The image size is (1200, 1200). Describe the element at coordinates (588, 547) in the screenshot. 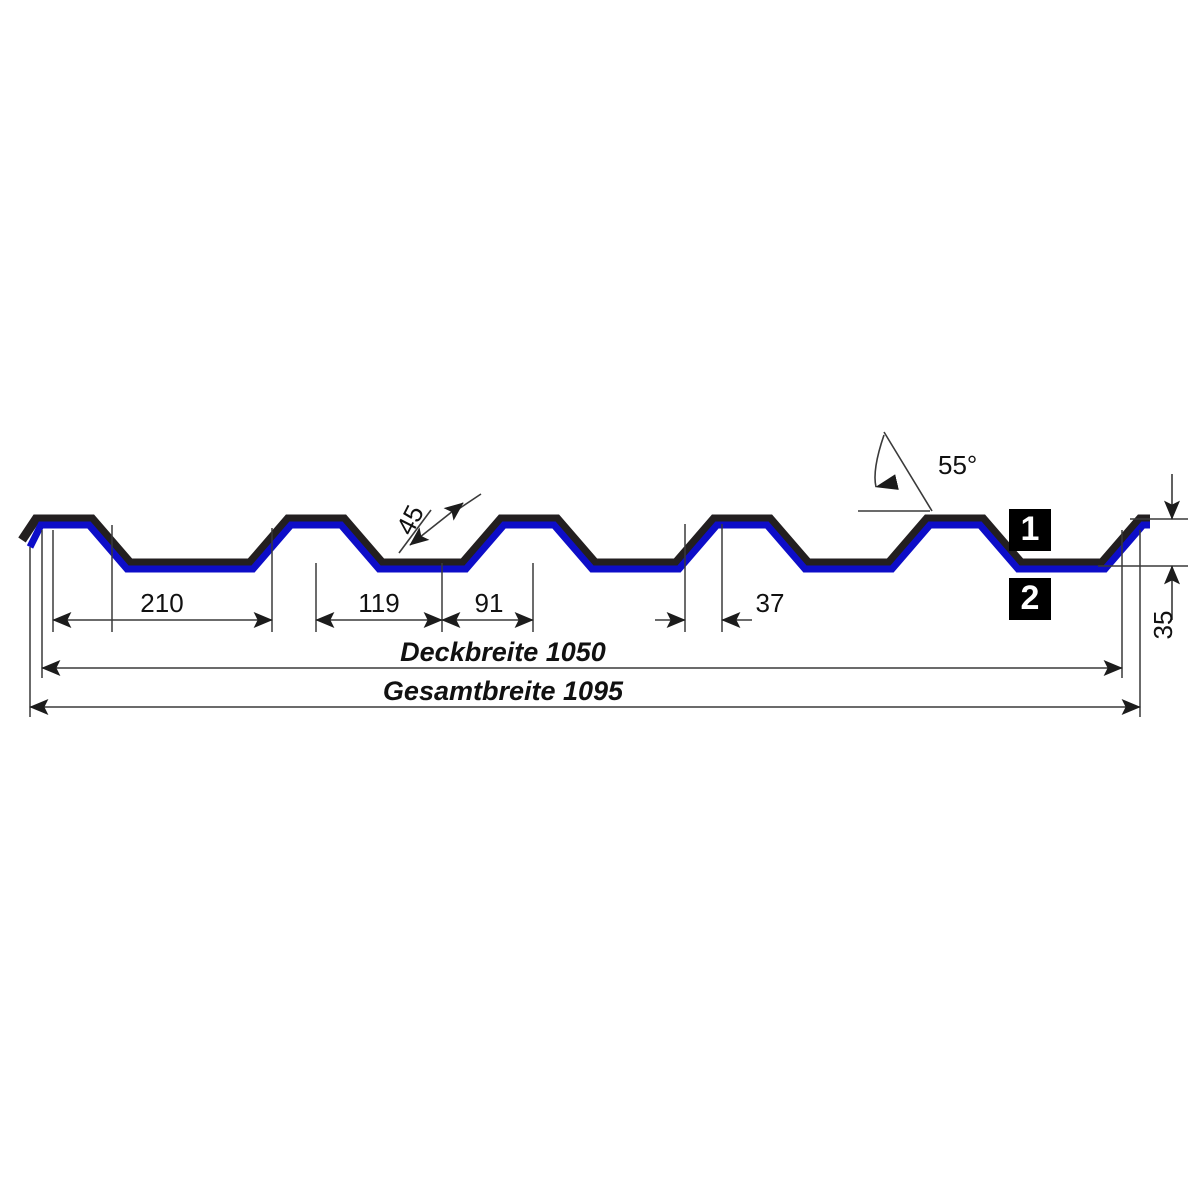

I see `sheet-profile-bottom-face` at that location.